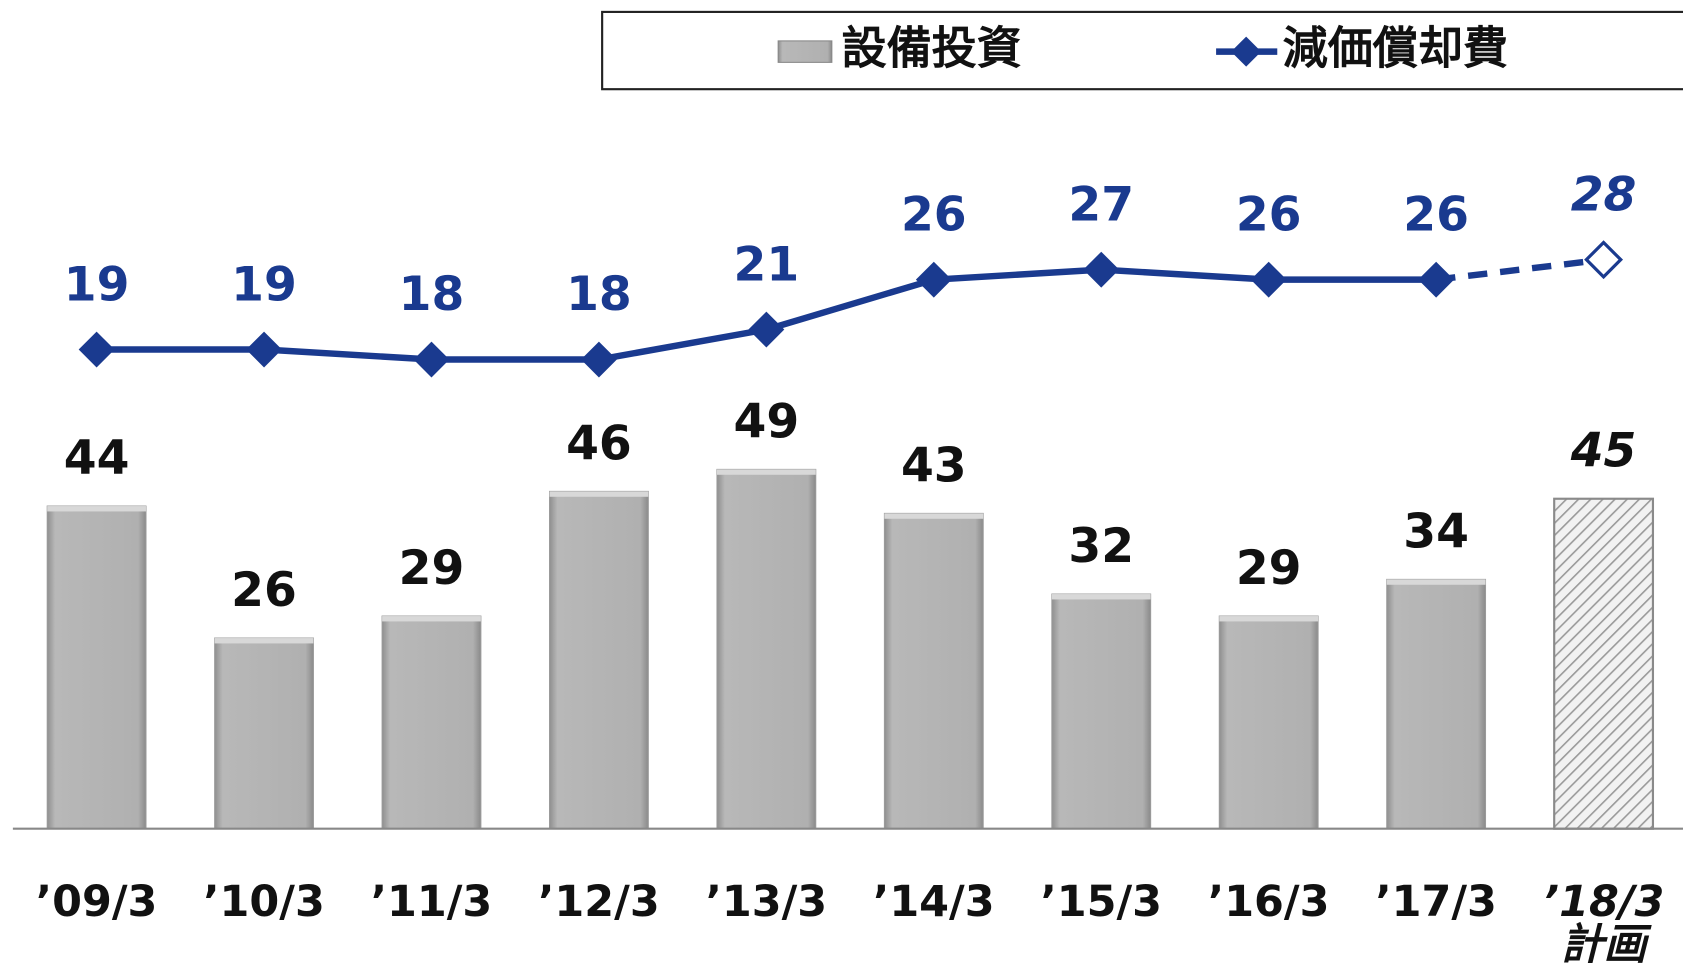 The width and height of the screenshot is (1683, 963). Describe the element at coordinates (1604, 194) in the screenshot. I see `line-value-label: 28` at that location.